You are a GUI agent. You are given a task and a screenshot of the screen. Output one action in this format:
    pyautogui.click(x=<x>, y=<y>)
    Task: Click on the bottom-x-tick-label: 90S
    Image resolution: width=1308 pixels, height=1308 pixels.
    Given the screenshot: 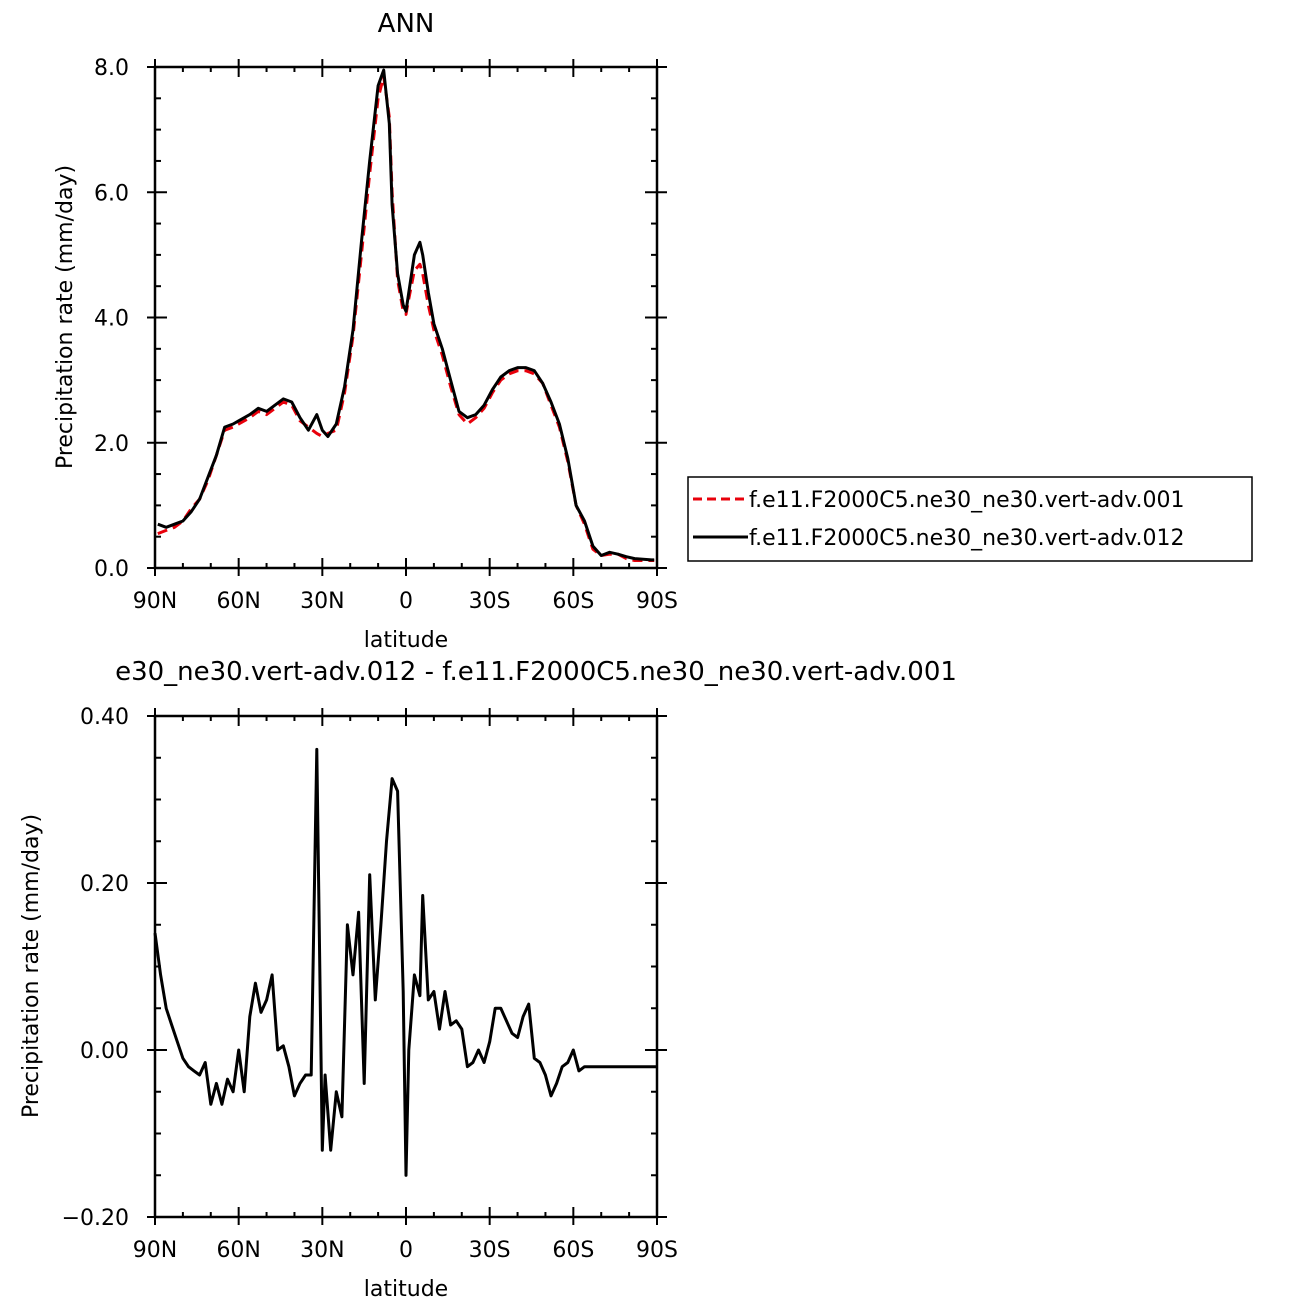 What is the action you would take?
    pyautogui.click(x=657, y=1250)
    